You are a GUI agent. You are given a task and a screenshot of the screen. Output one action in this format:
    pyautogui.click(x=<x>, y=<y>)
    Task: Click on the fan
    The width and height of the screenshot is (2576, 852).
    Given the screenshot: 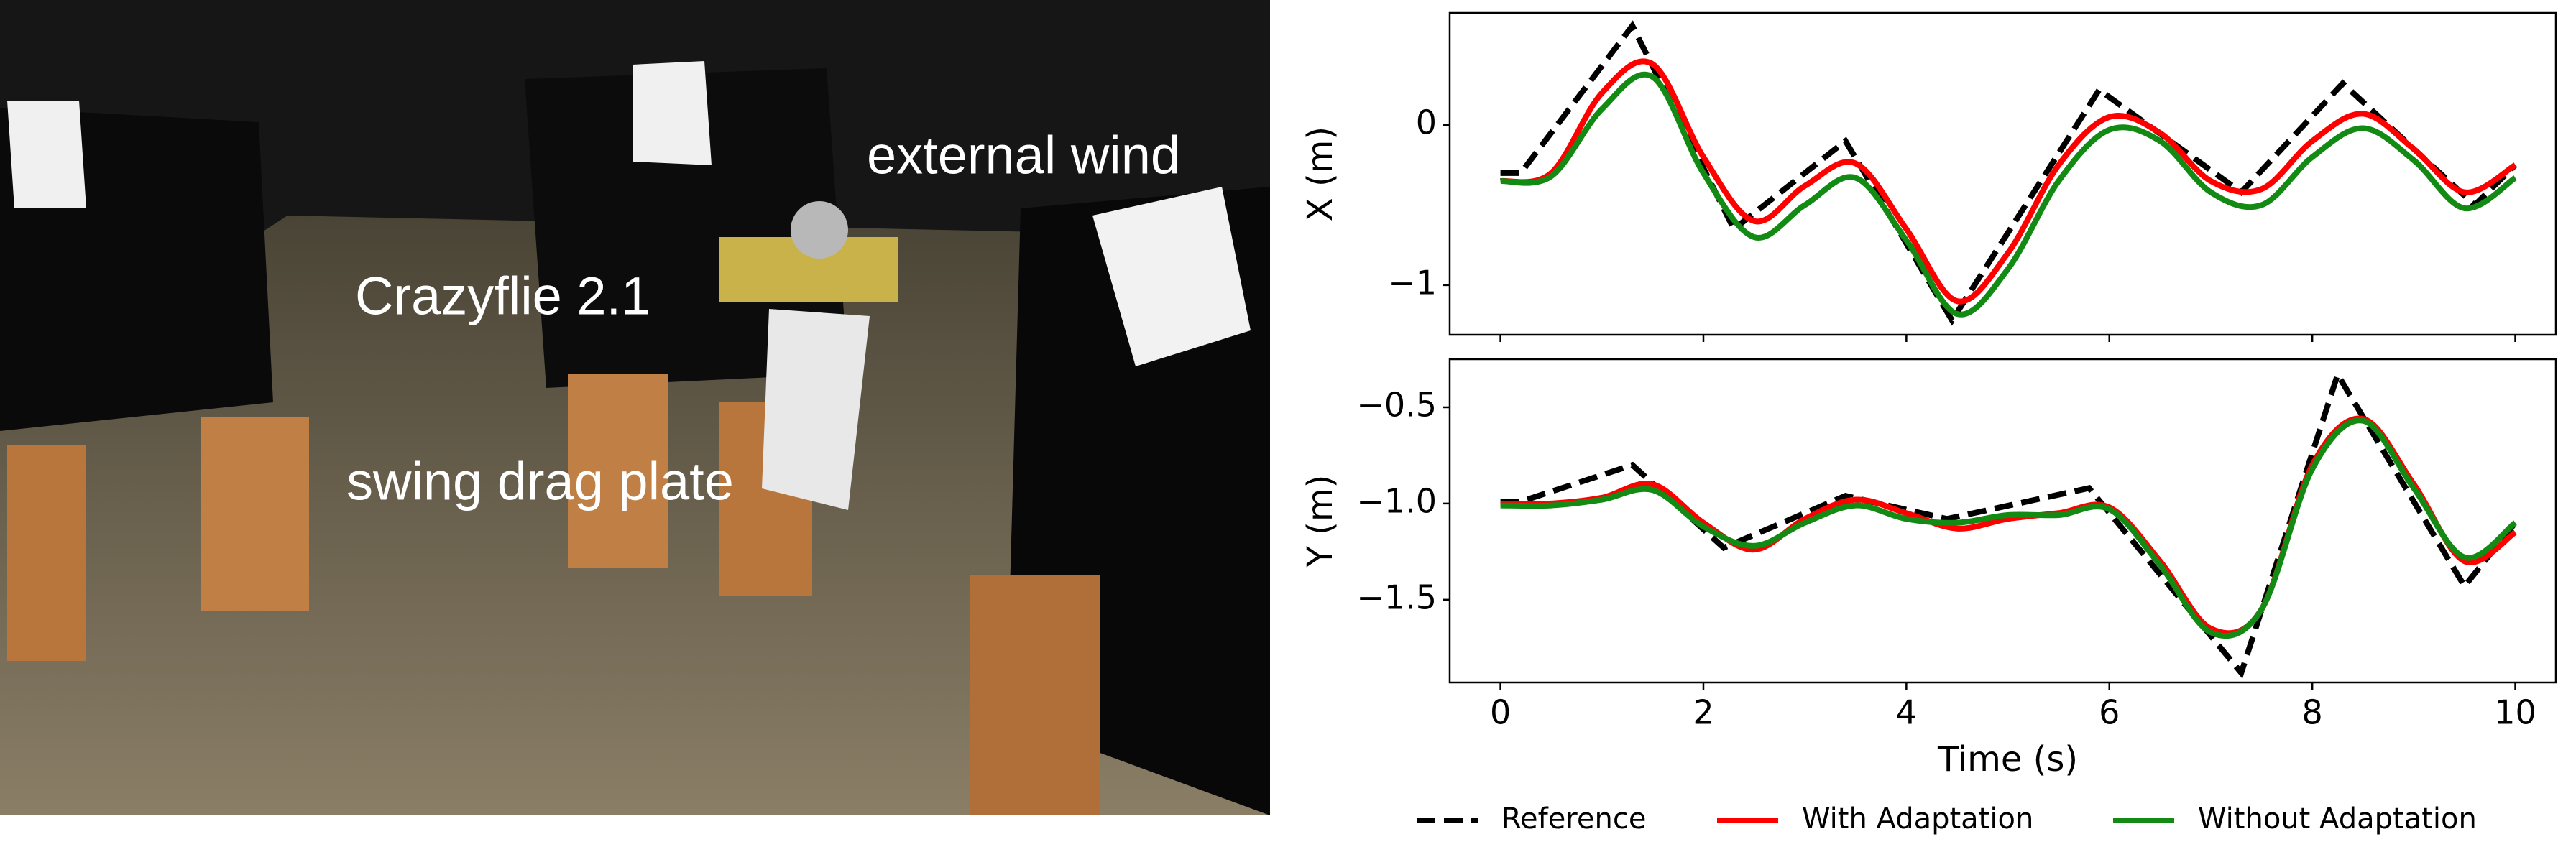 What is the action you would take?
    pyautogui.click(x=686, y=228)
    